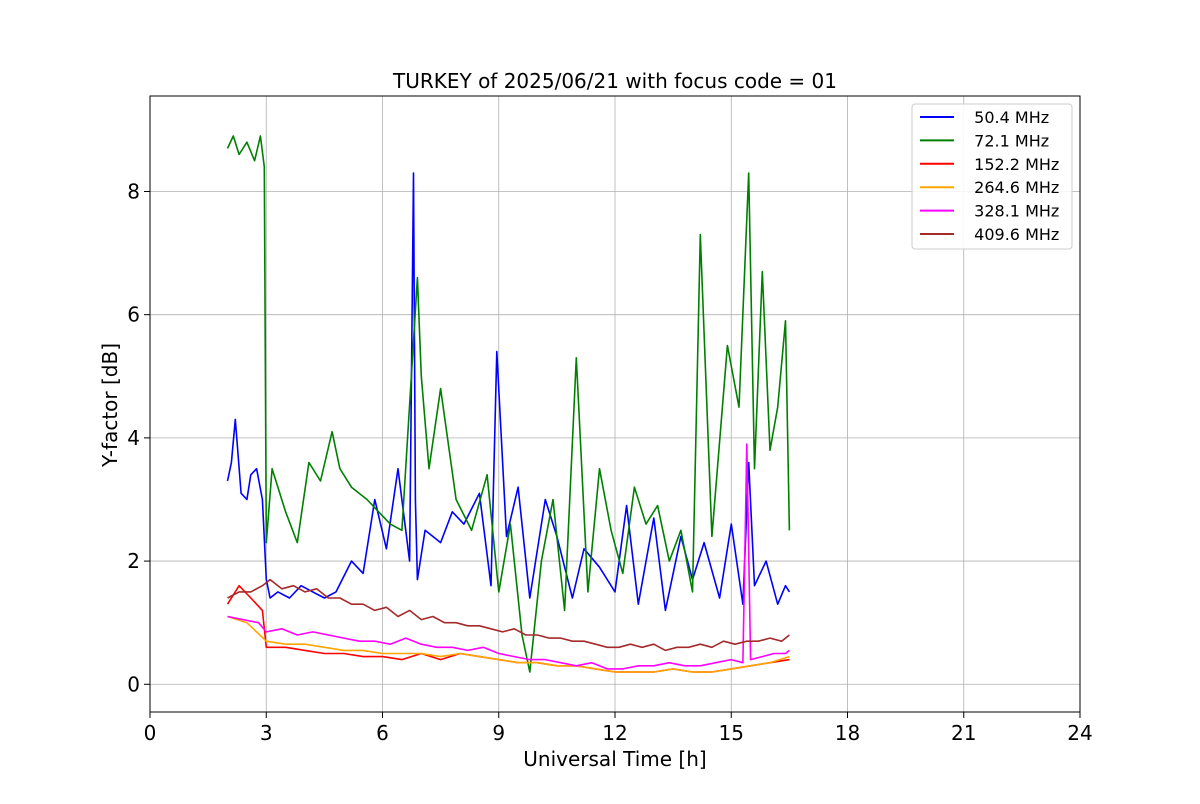 This screenshot has height=804, width=1200. I want to click on x-tick-label: 0, so click(150, 733).